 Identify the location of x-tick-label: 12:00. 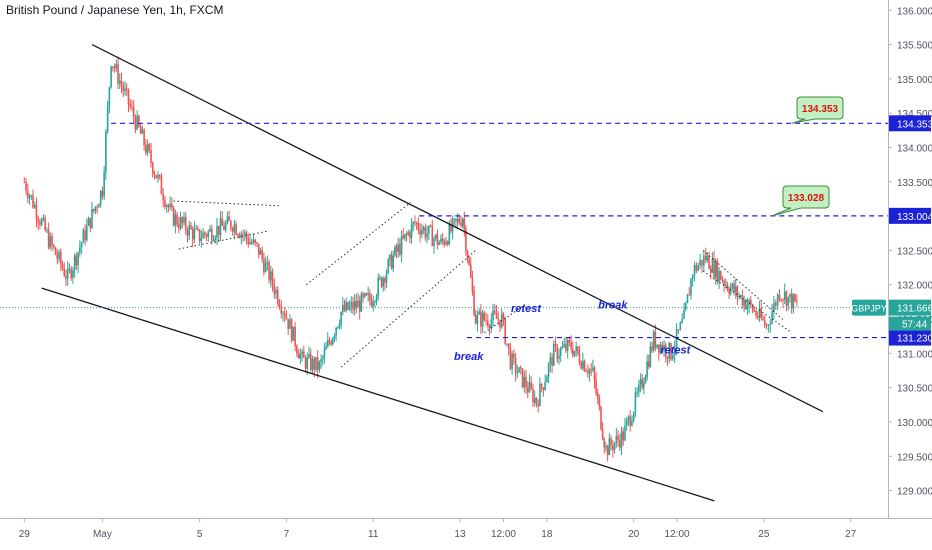
(677, 534).